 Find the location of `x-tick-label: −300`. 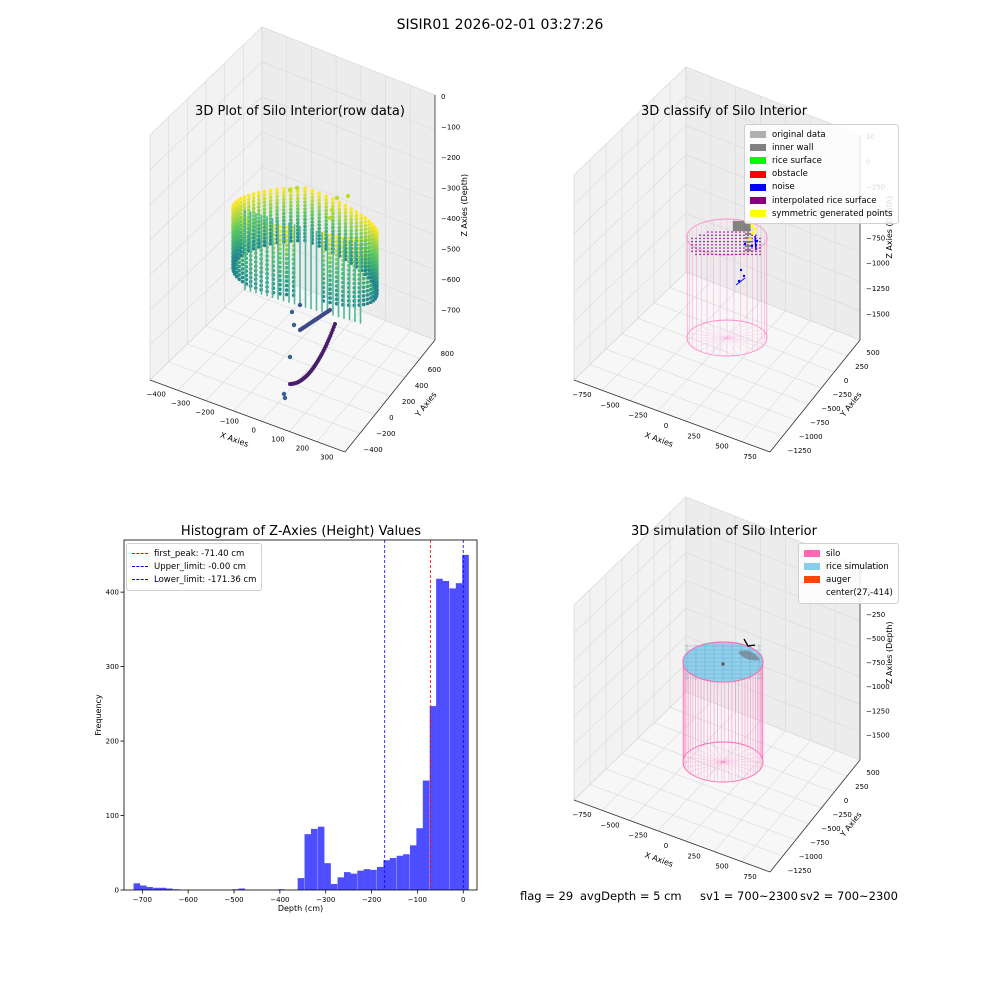

x-tick-label: −300 is located at coordinates (180, 404).